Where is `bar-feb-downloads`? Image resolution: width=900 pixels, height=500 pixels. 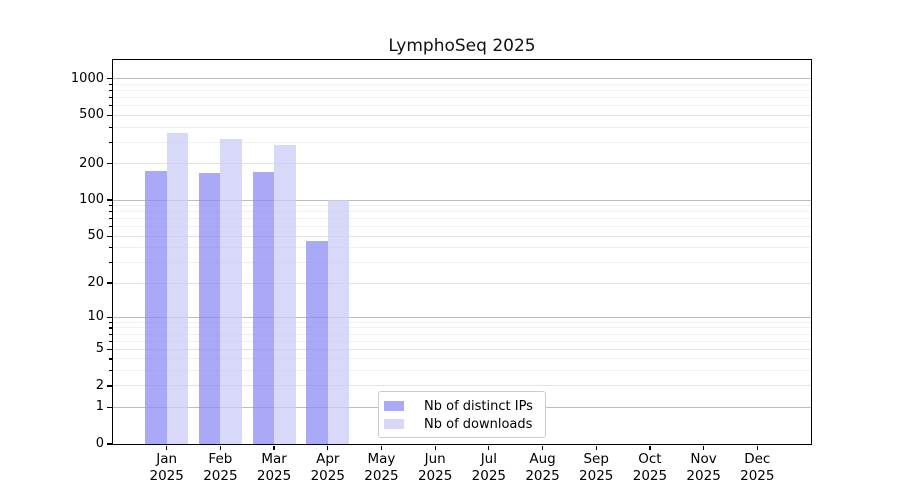 bar-feb-downloads is located at coordinates (231, 291).